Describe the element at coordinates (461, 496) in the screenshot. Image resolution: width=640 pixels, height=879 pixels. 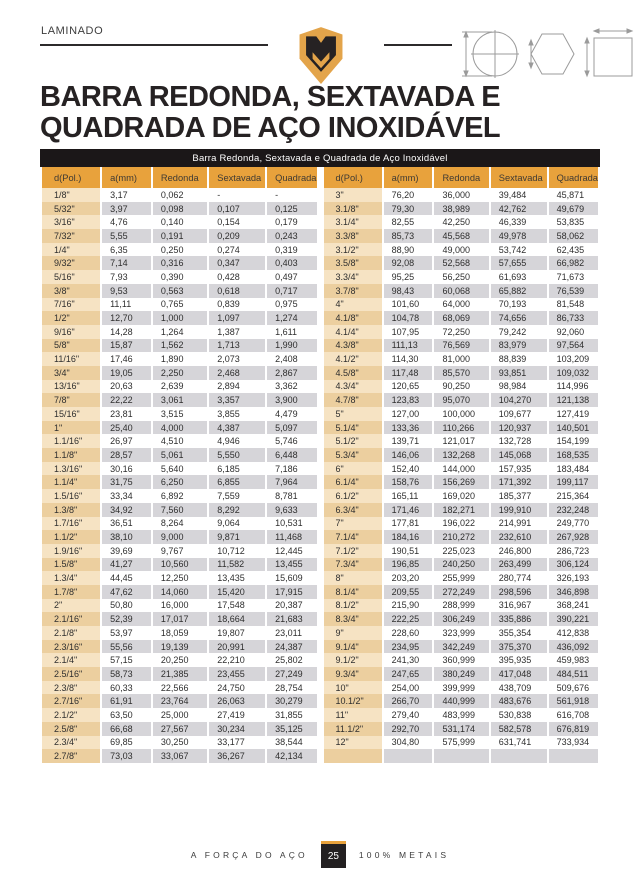
I see `weight-cell: 169,020` at that location.